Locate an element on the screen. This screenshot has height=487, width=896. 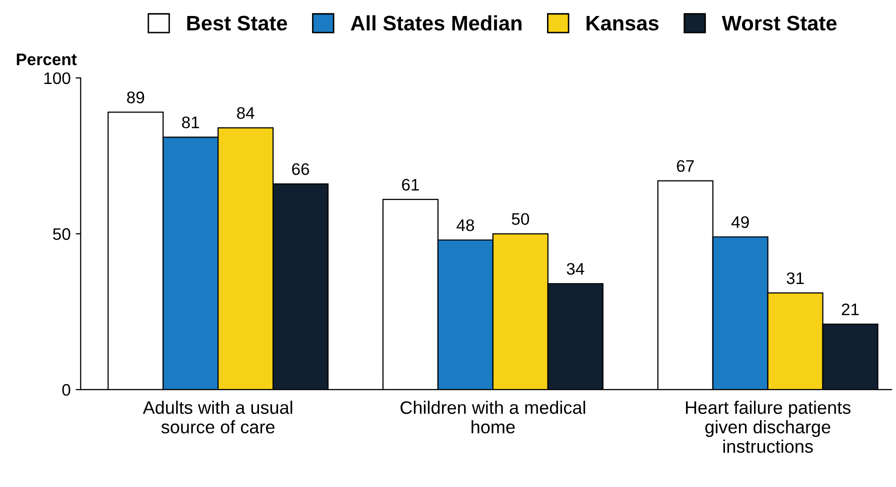
legend-label: All States Median is located at coordinates (436, 23).